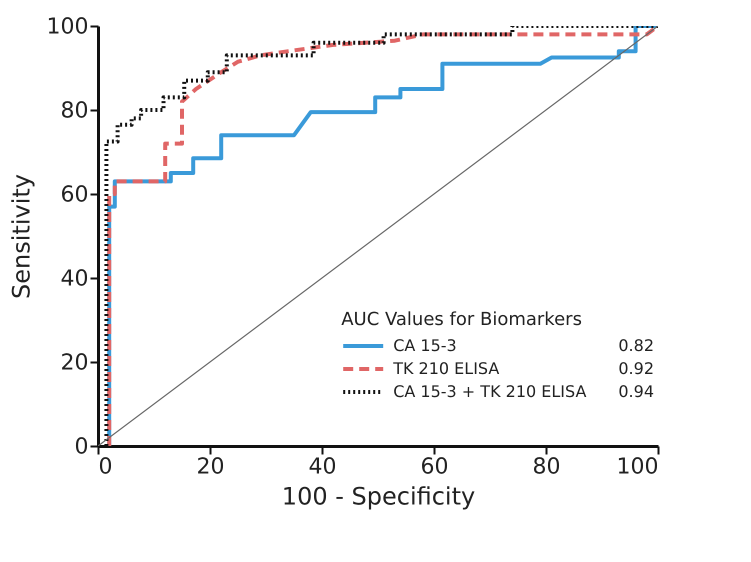 This screenshot has width=751, height=562. I want to click on x-tick-label: 80, so click(546, 467).